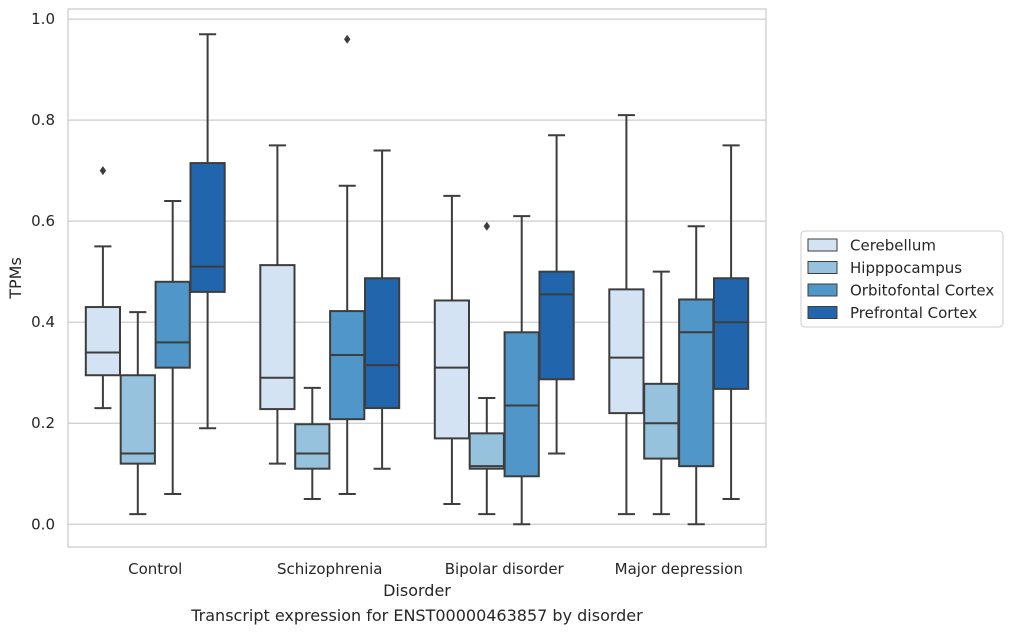  I want to click on legend-frame, so click(902, 279).